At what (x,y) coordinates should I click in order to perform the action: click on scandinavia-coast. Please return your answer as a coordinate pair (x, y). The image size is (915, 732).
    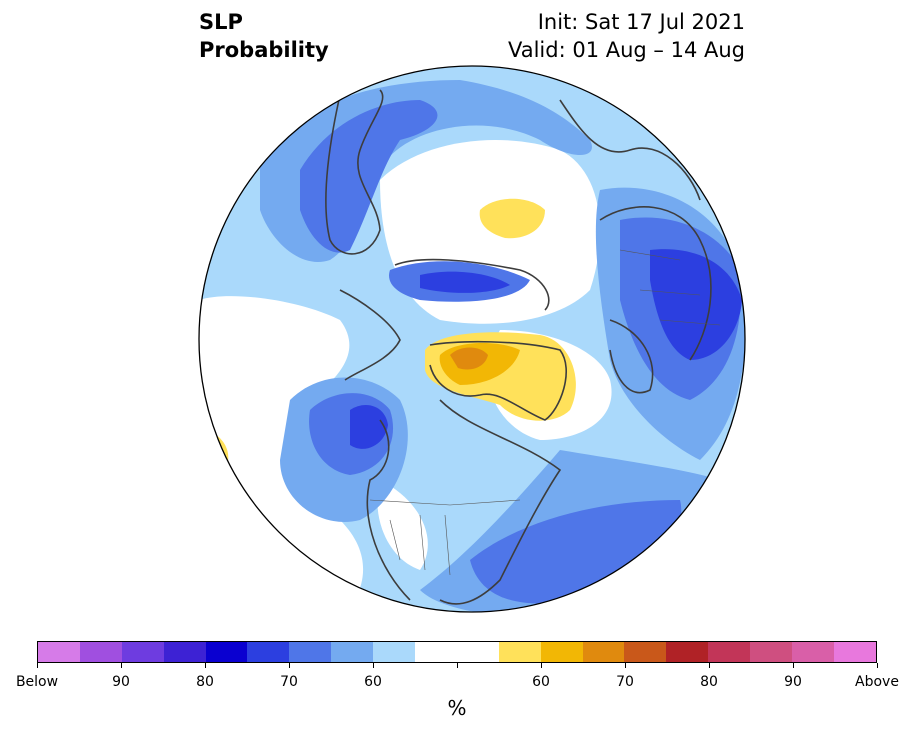
    Looking at the image, I should click on (631, 356).